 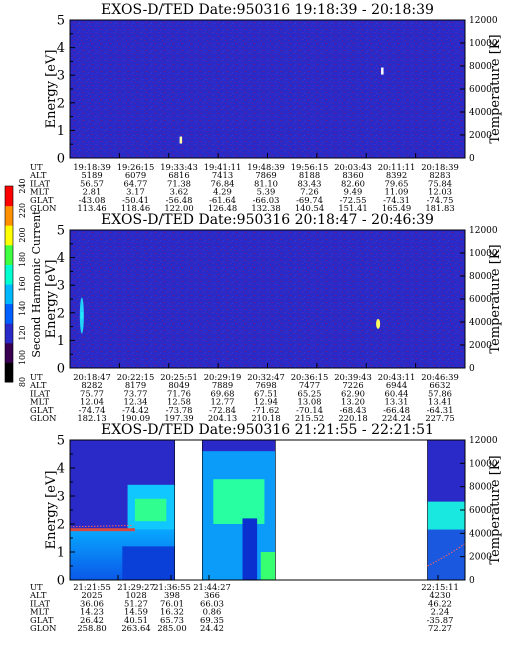 I want to click on ephemeris-value: 210.18, so click(x=265, y=418).